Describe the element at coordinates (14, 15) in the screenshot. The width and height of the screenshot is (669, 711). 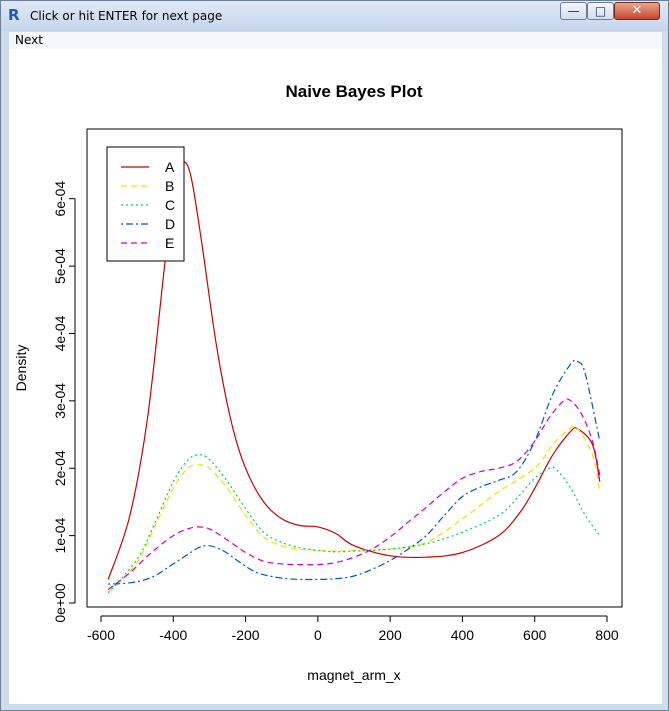
I see `r-logo-icon: R` at that location.